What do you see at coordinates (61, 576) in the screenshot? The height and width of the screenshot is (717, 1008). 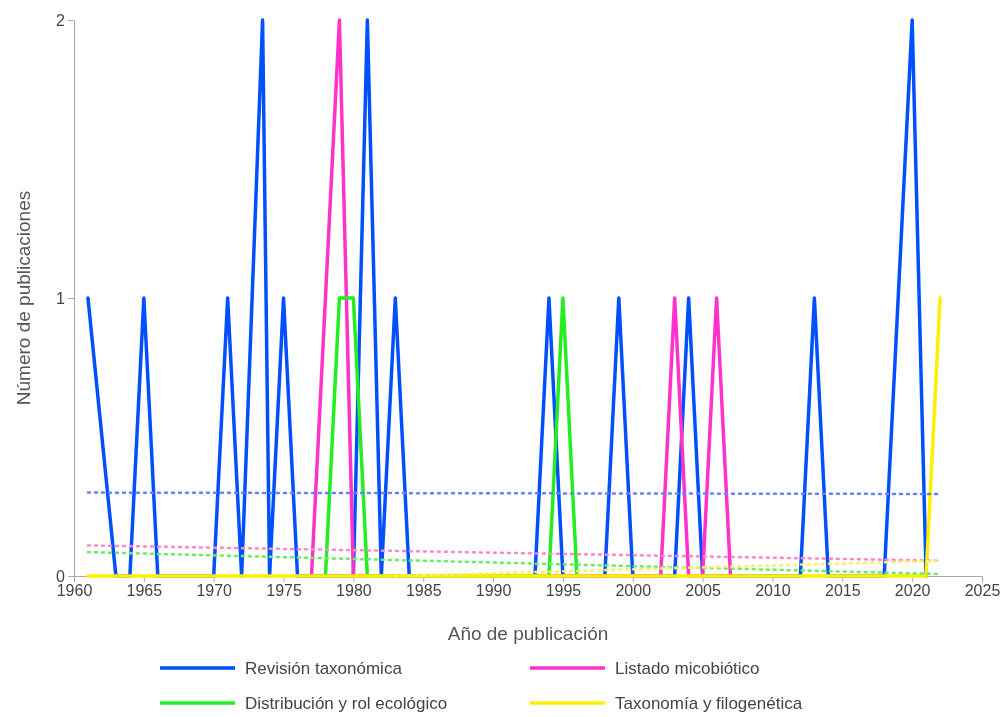 I see `y-tick-label: 0` at bounding box center [61, 576].